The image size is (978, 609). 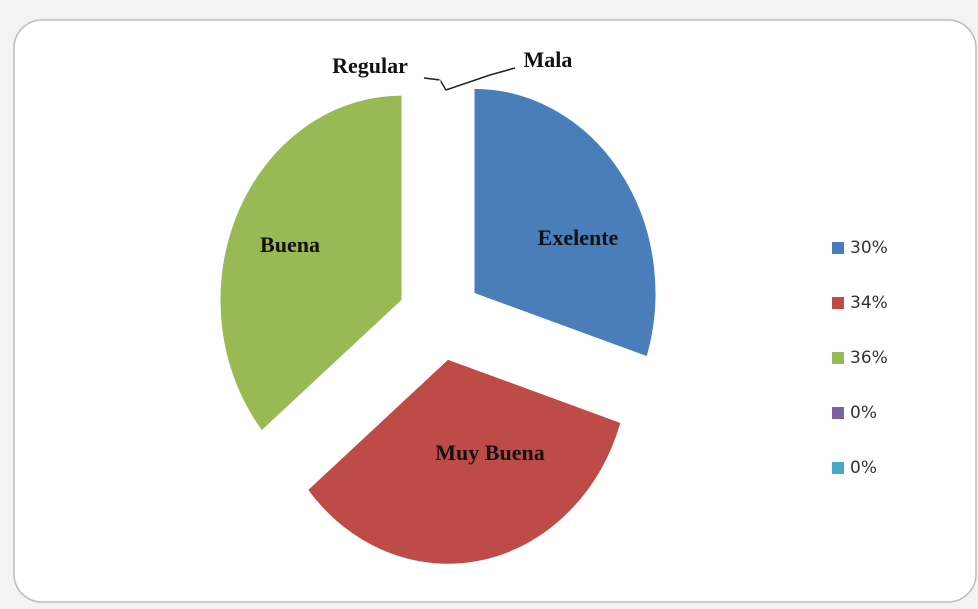 I want to click on legend-label: 34%, so click(x=869, y=303).